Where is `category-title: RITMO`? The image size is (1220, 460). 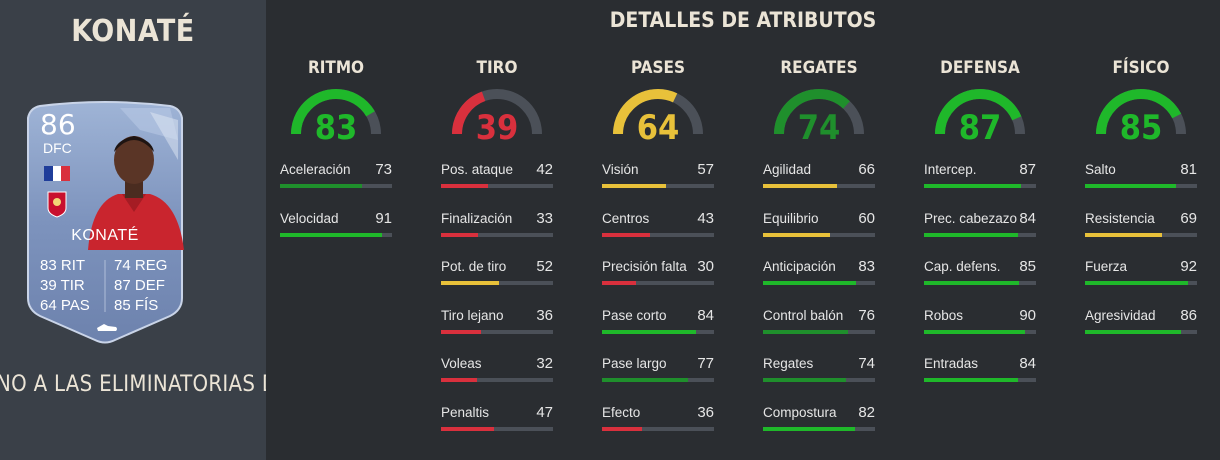
category-title: RITMO is located at coordinates (336, 68).